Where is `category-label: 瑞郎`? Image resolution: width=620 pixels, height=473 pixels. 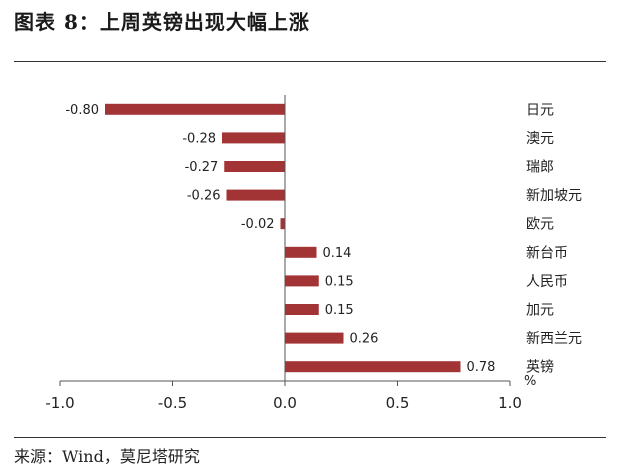
category-label: 瑞郎 is located at coordinates (540, 168).